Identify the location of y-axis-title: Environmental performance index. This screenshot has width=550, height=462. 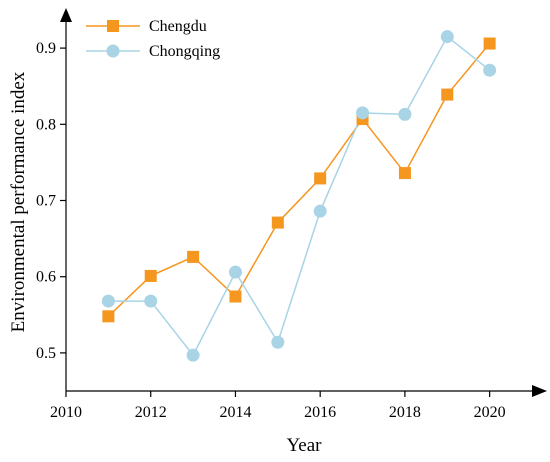
(18, 201).